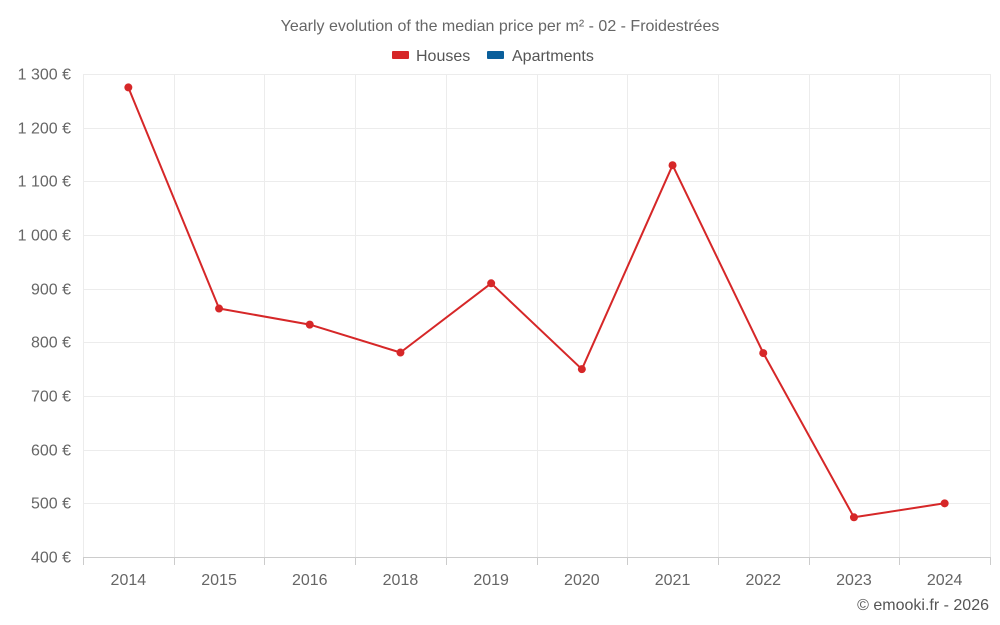 The image size is (1000, 625). What do you see at coordinates (443, 56) in the screenshot?
I see `legend-label-houses: Houses` at bounding box center [443, 56].